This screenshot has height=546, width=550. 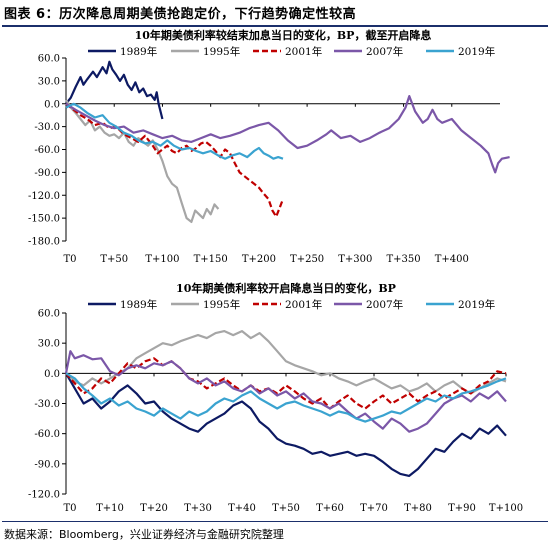 I want to click on chart-2-legend-label-1995: 1995年, so click(x=221, y=304).